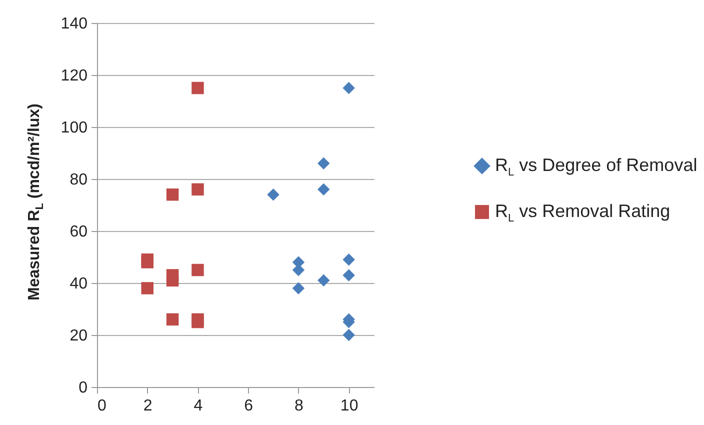  I want to click on legend-label: R$_{L}$ vs Removal Rating, so click(582, 212).